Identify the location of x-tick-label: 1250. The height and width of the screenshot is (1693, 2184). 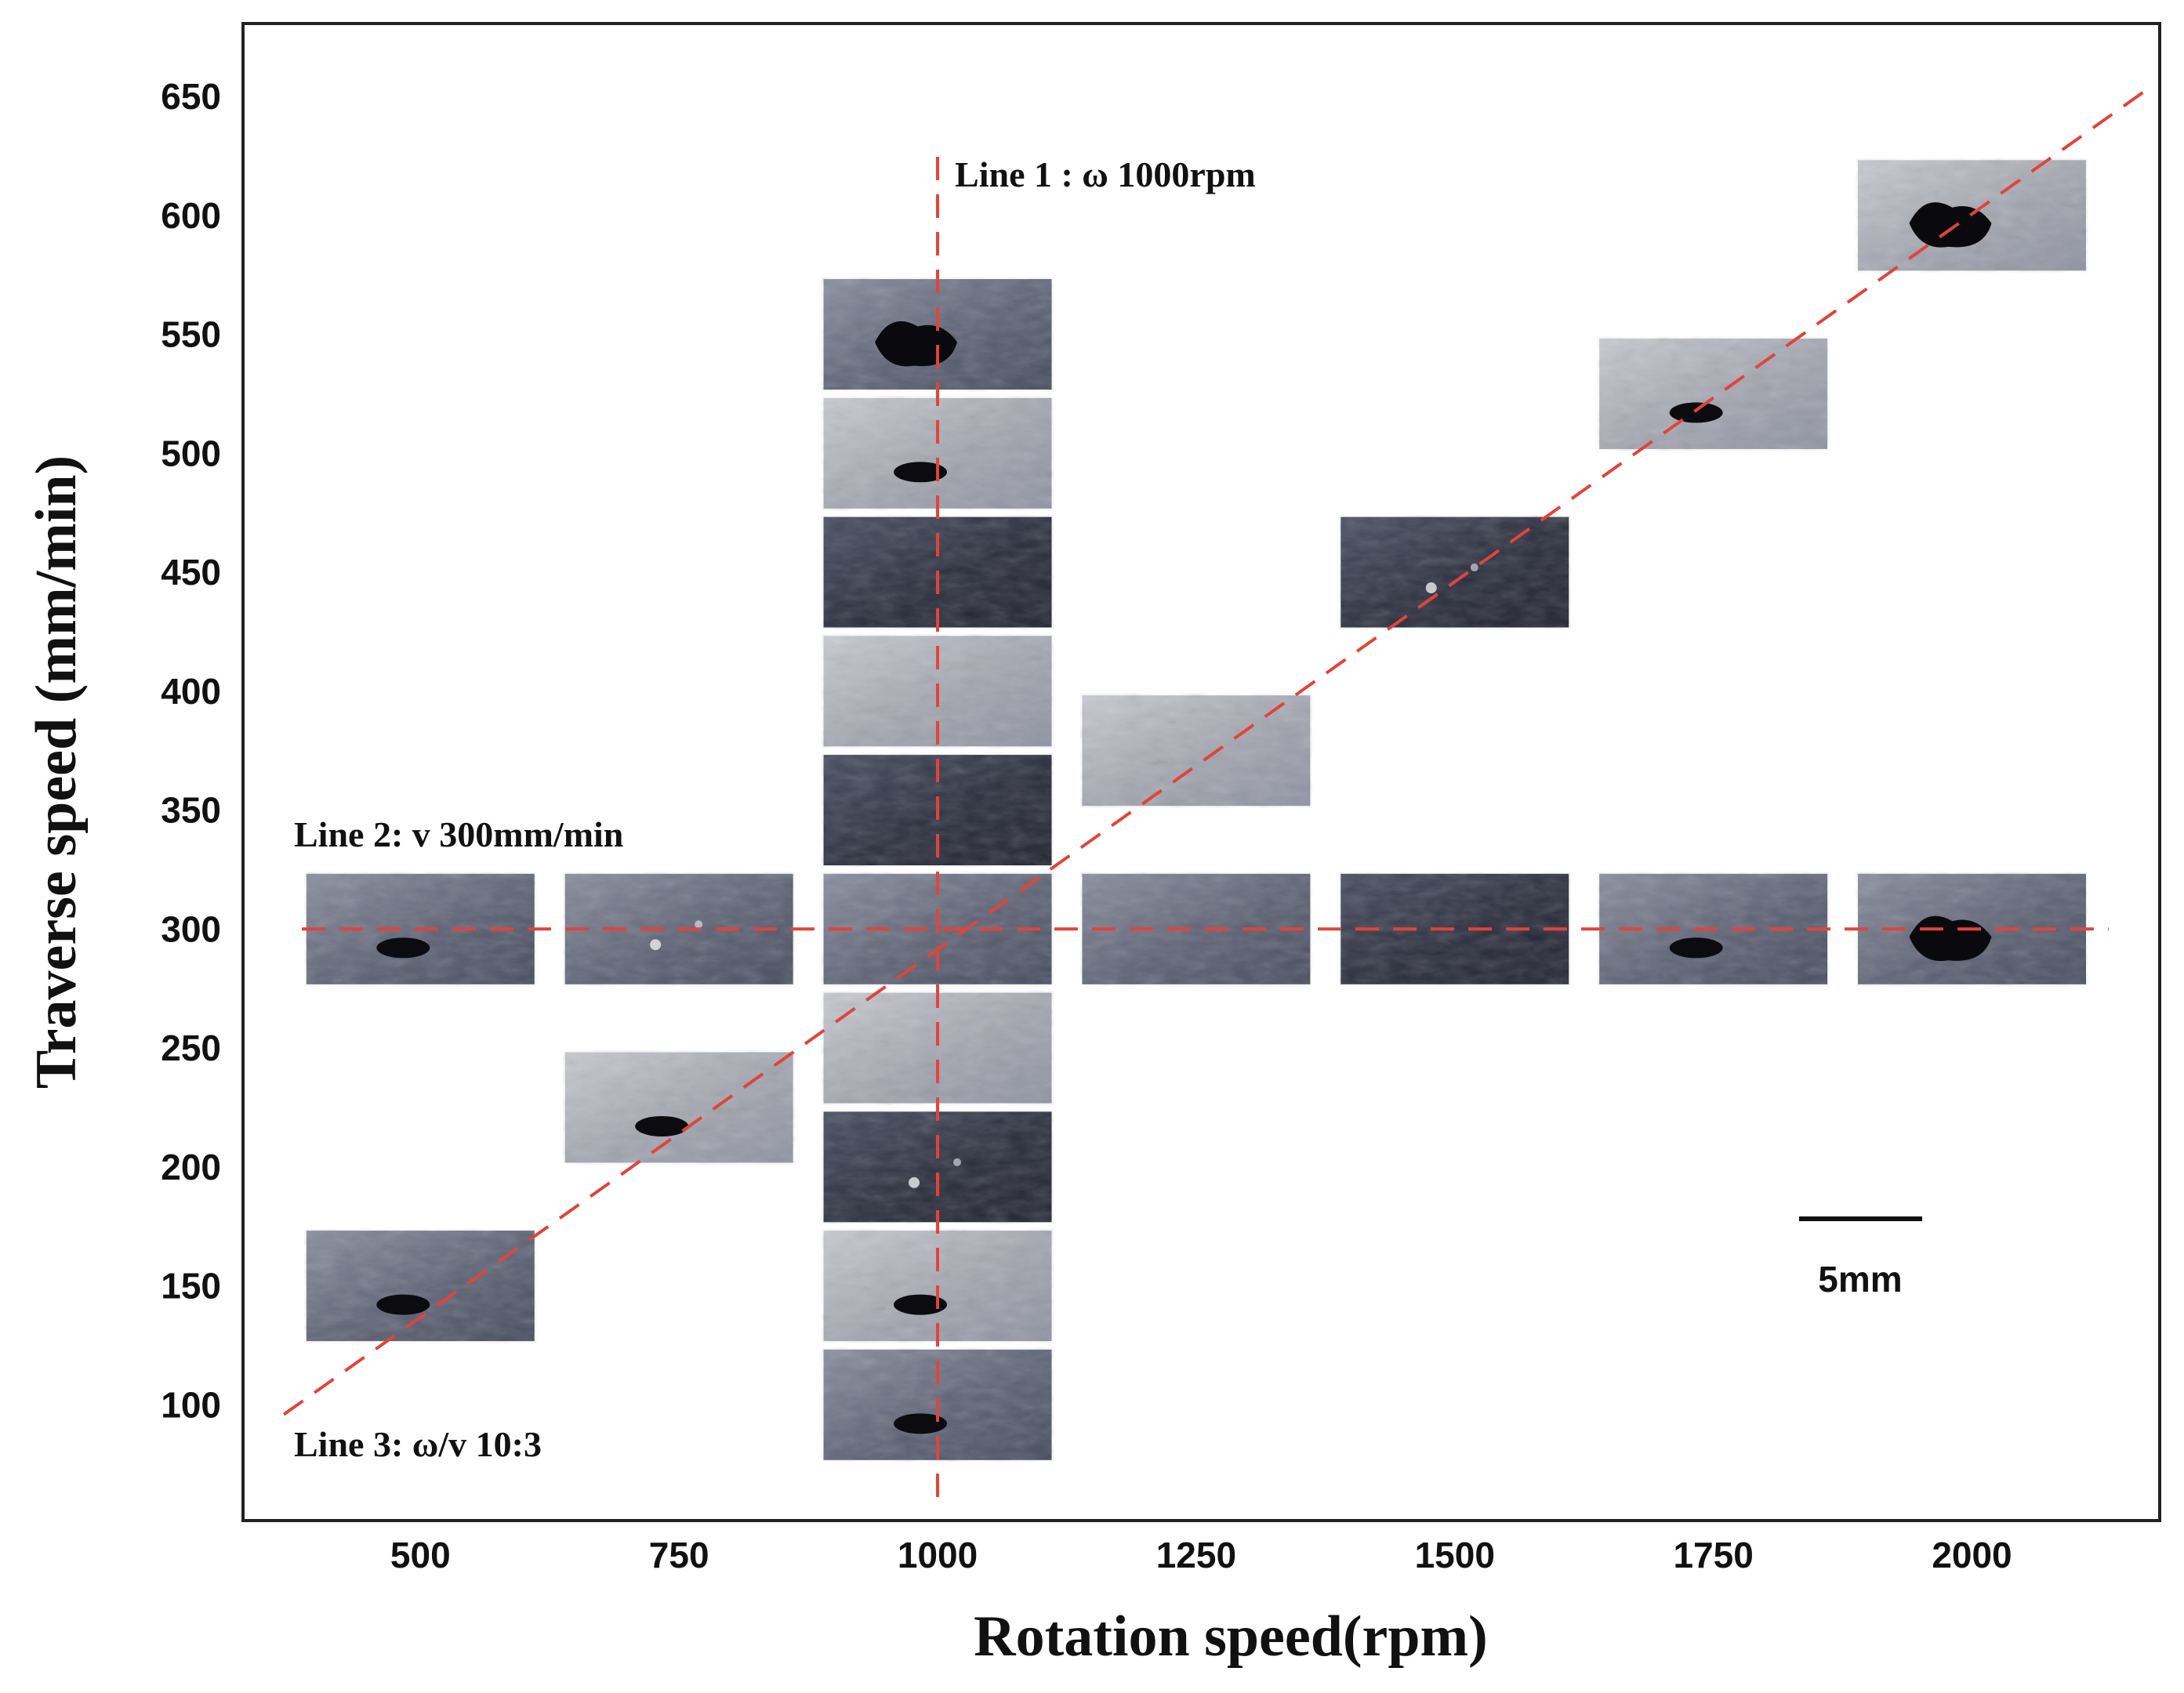
(1196, 1555).